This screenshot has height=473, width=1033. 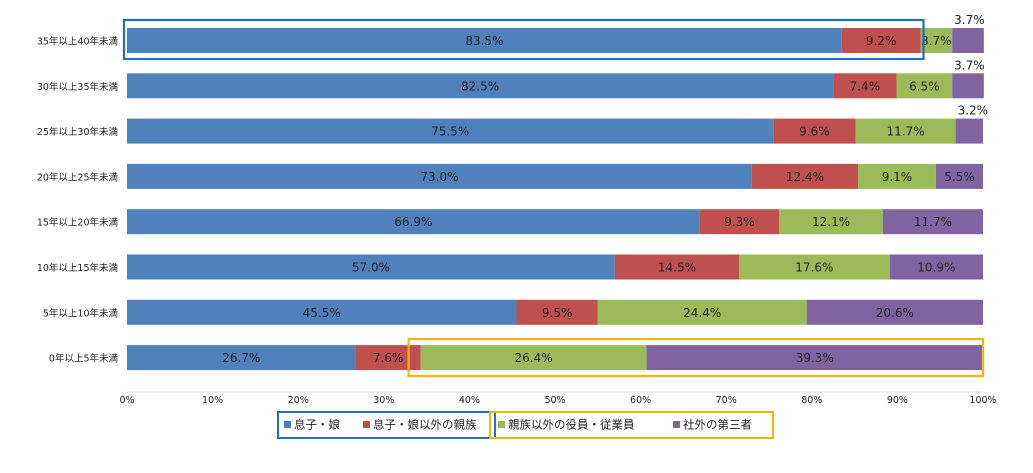 I want to click on bar-row: 30年以上35年未満 82.5% 7.4% 6.5% 3.7%, so click(x=511, y=78).